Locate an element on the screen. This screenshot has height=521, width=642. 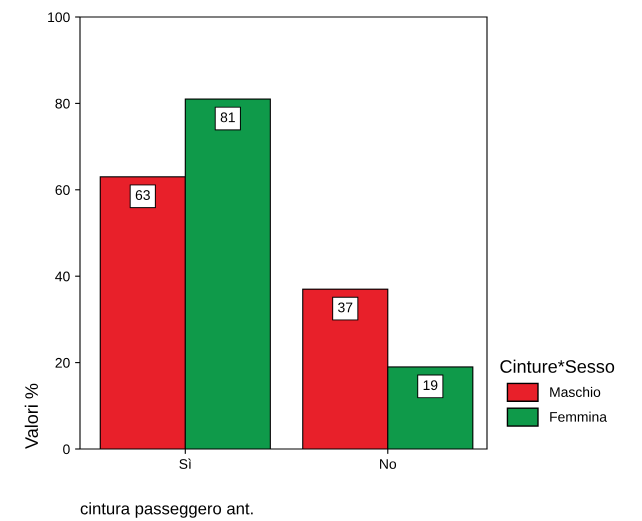
x-tick-label: Sì is located at coordinates (185, 463).